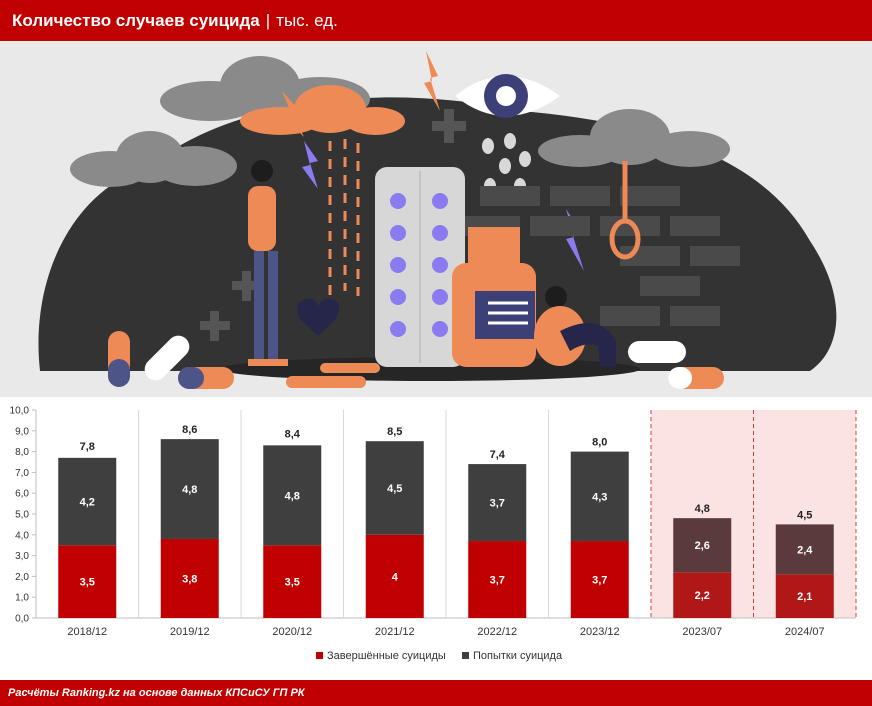 Image resolution: width=872 pixels, height=706 pixels. I want to click on brick-wall, so click(600, 256).